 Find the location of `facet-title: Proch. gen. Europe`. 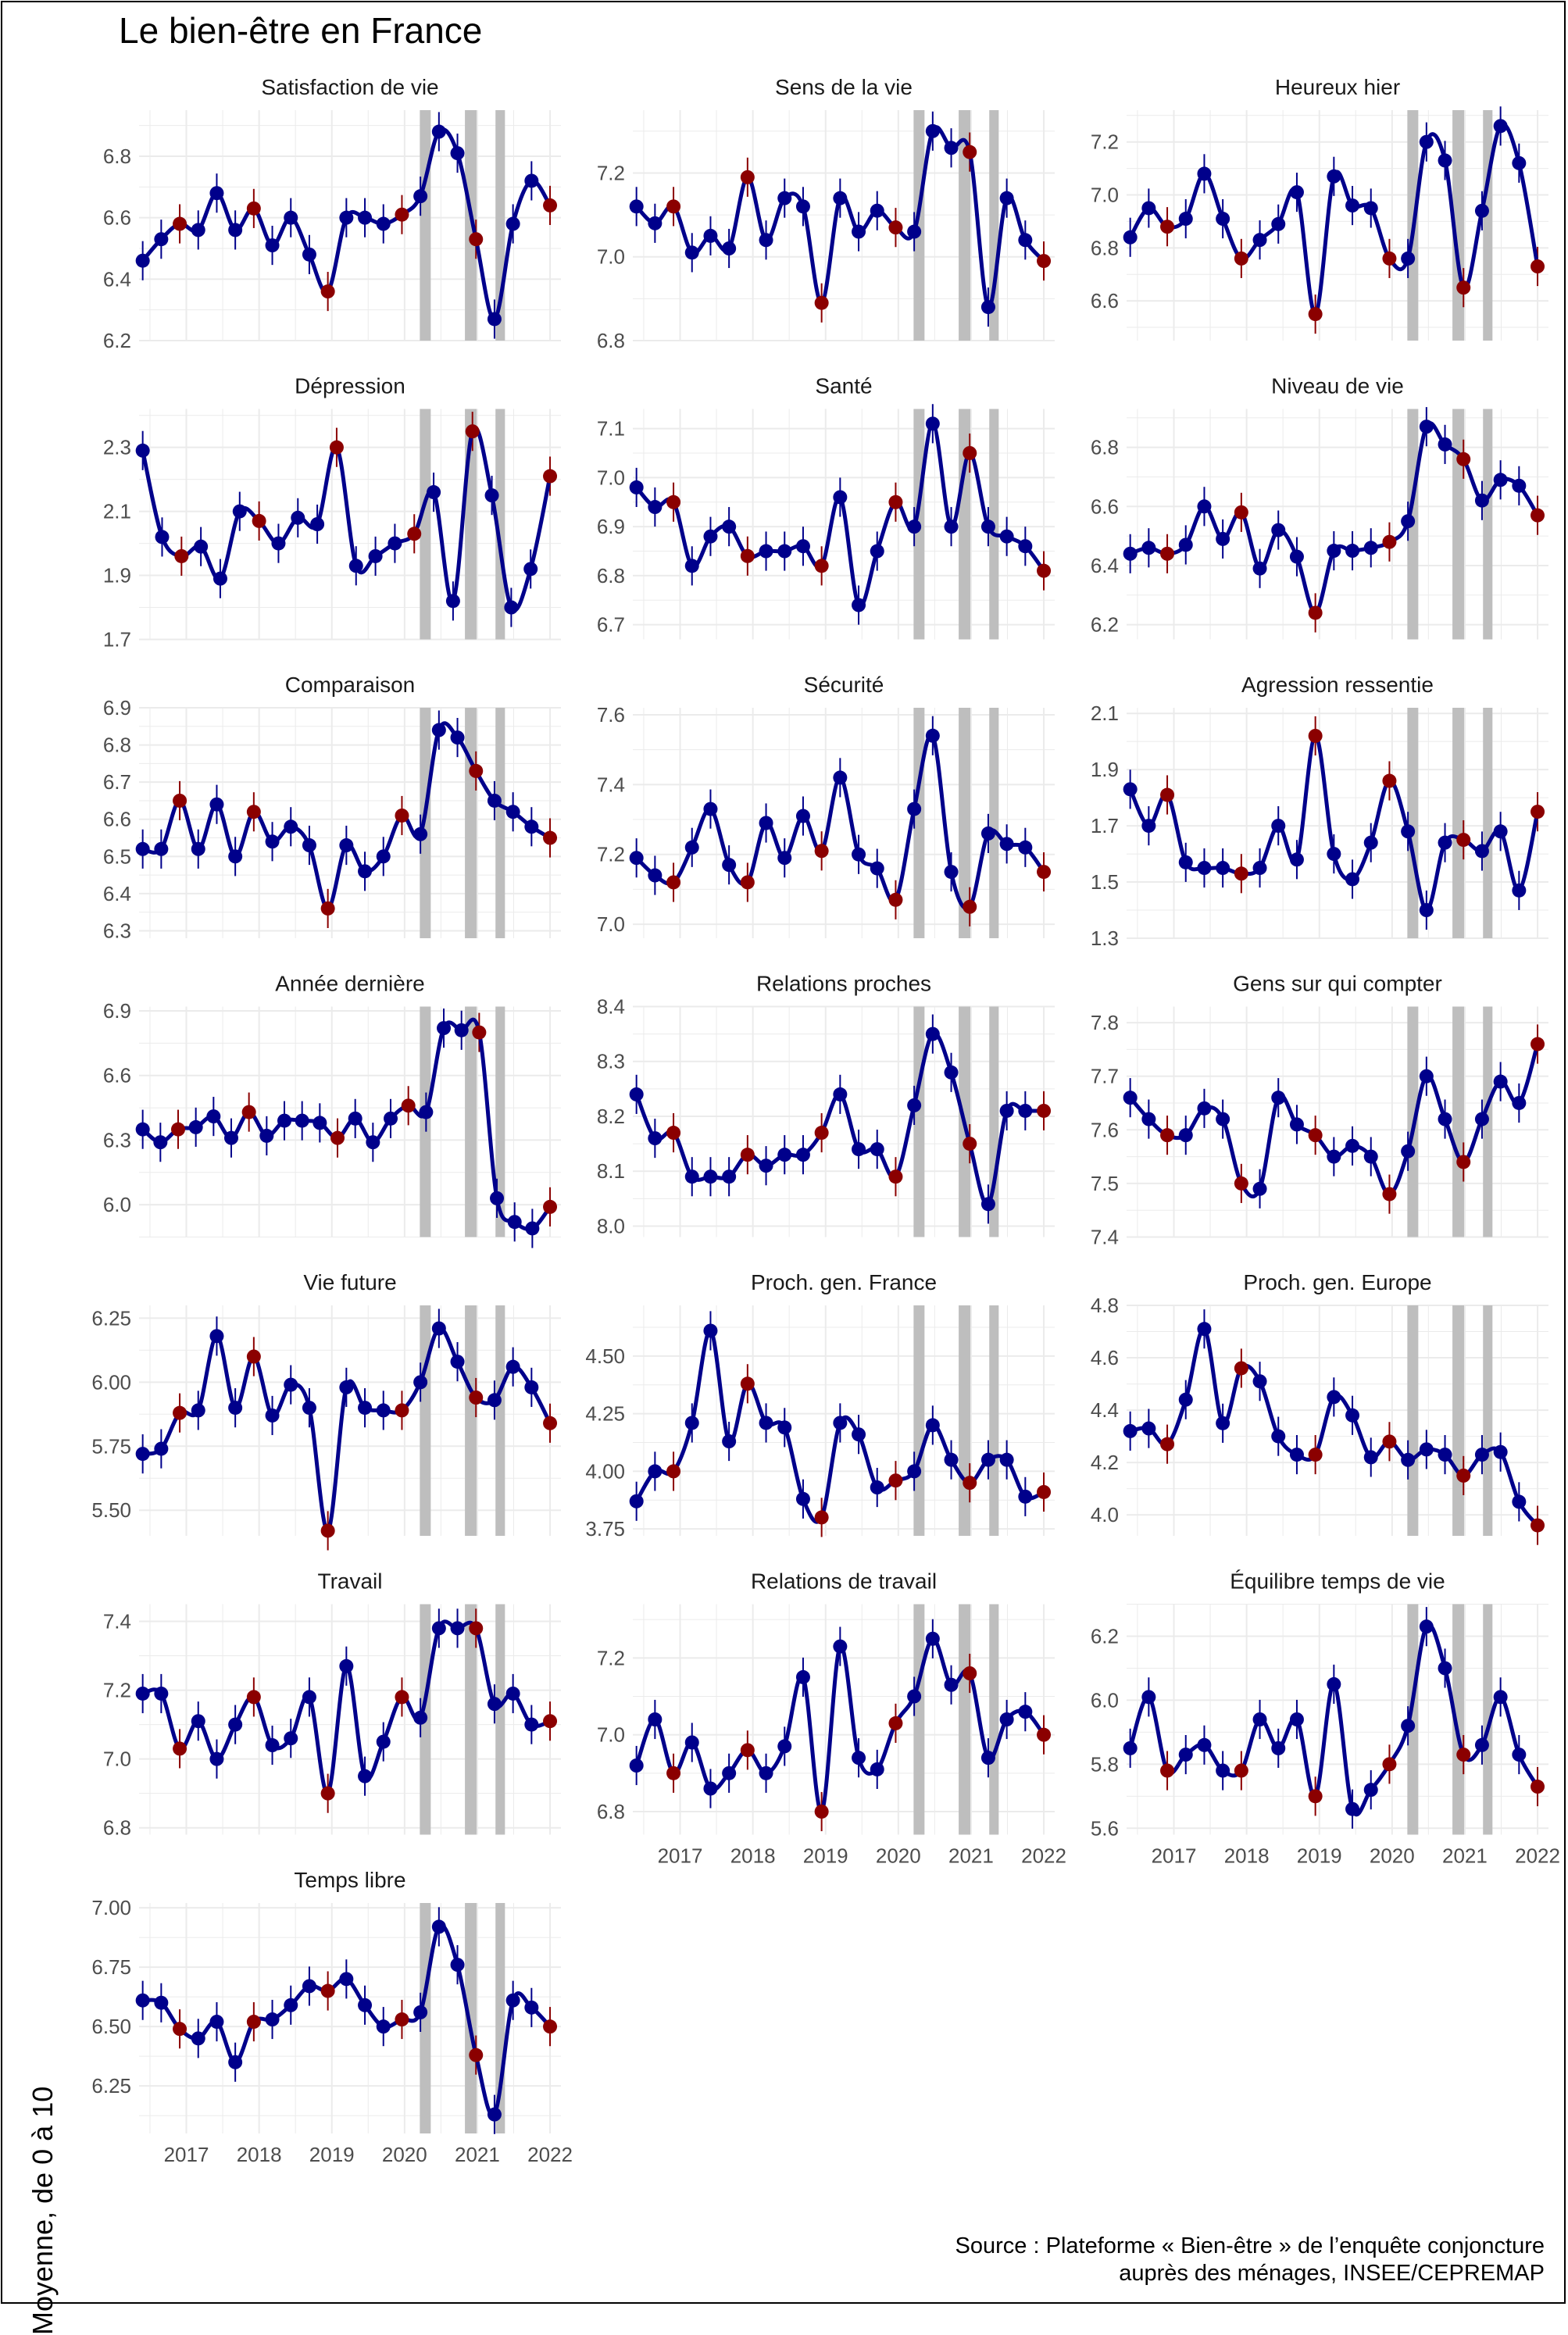

facet-title: Proch. gen. Europe is located at coordinates (1337, 1282).